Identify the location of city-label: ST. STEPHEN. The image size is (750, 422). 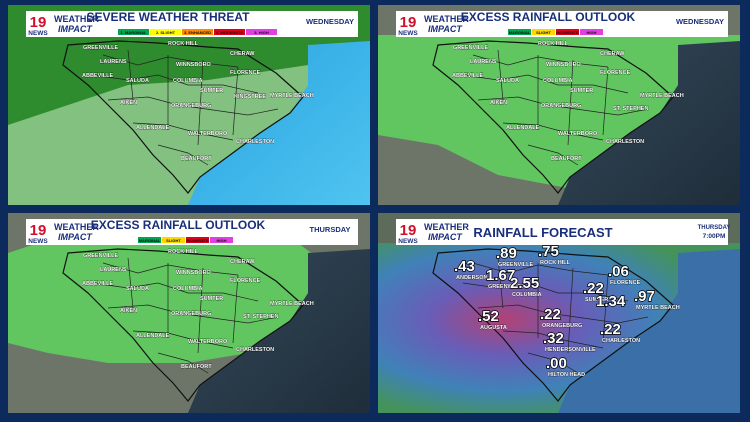
(630, 109).